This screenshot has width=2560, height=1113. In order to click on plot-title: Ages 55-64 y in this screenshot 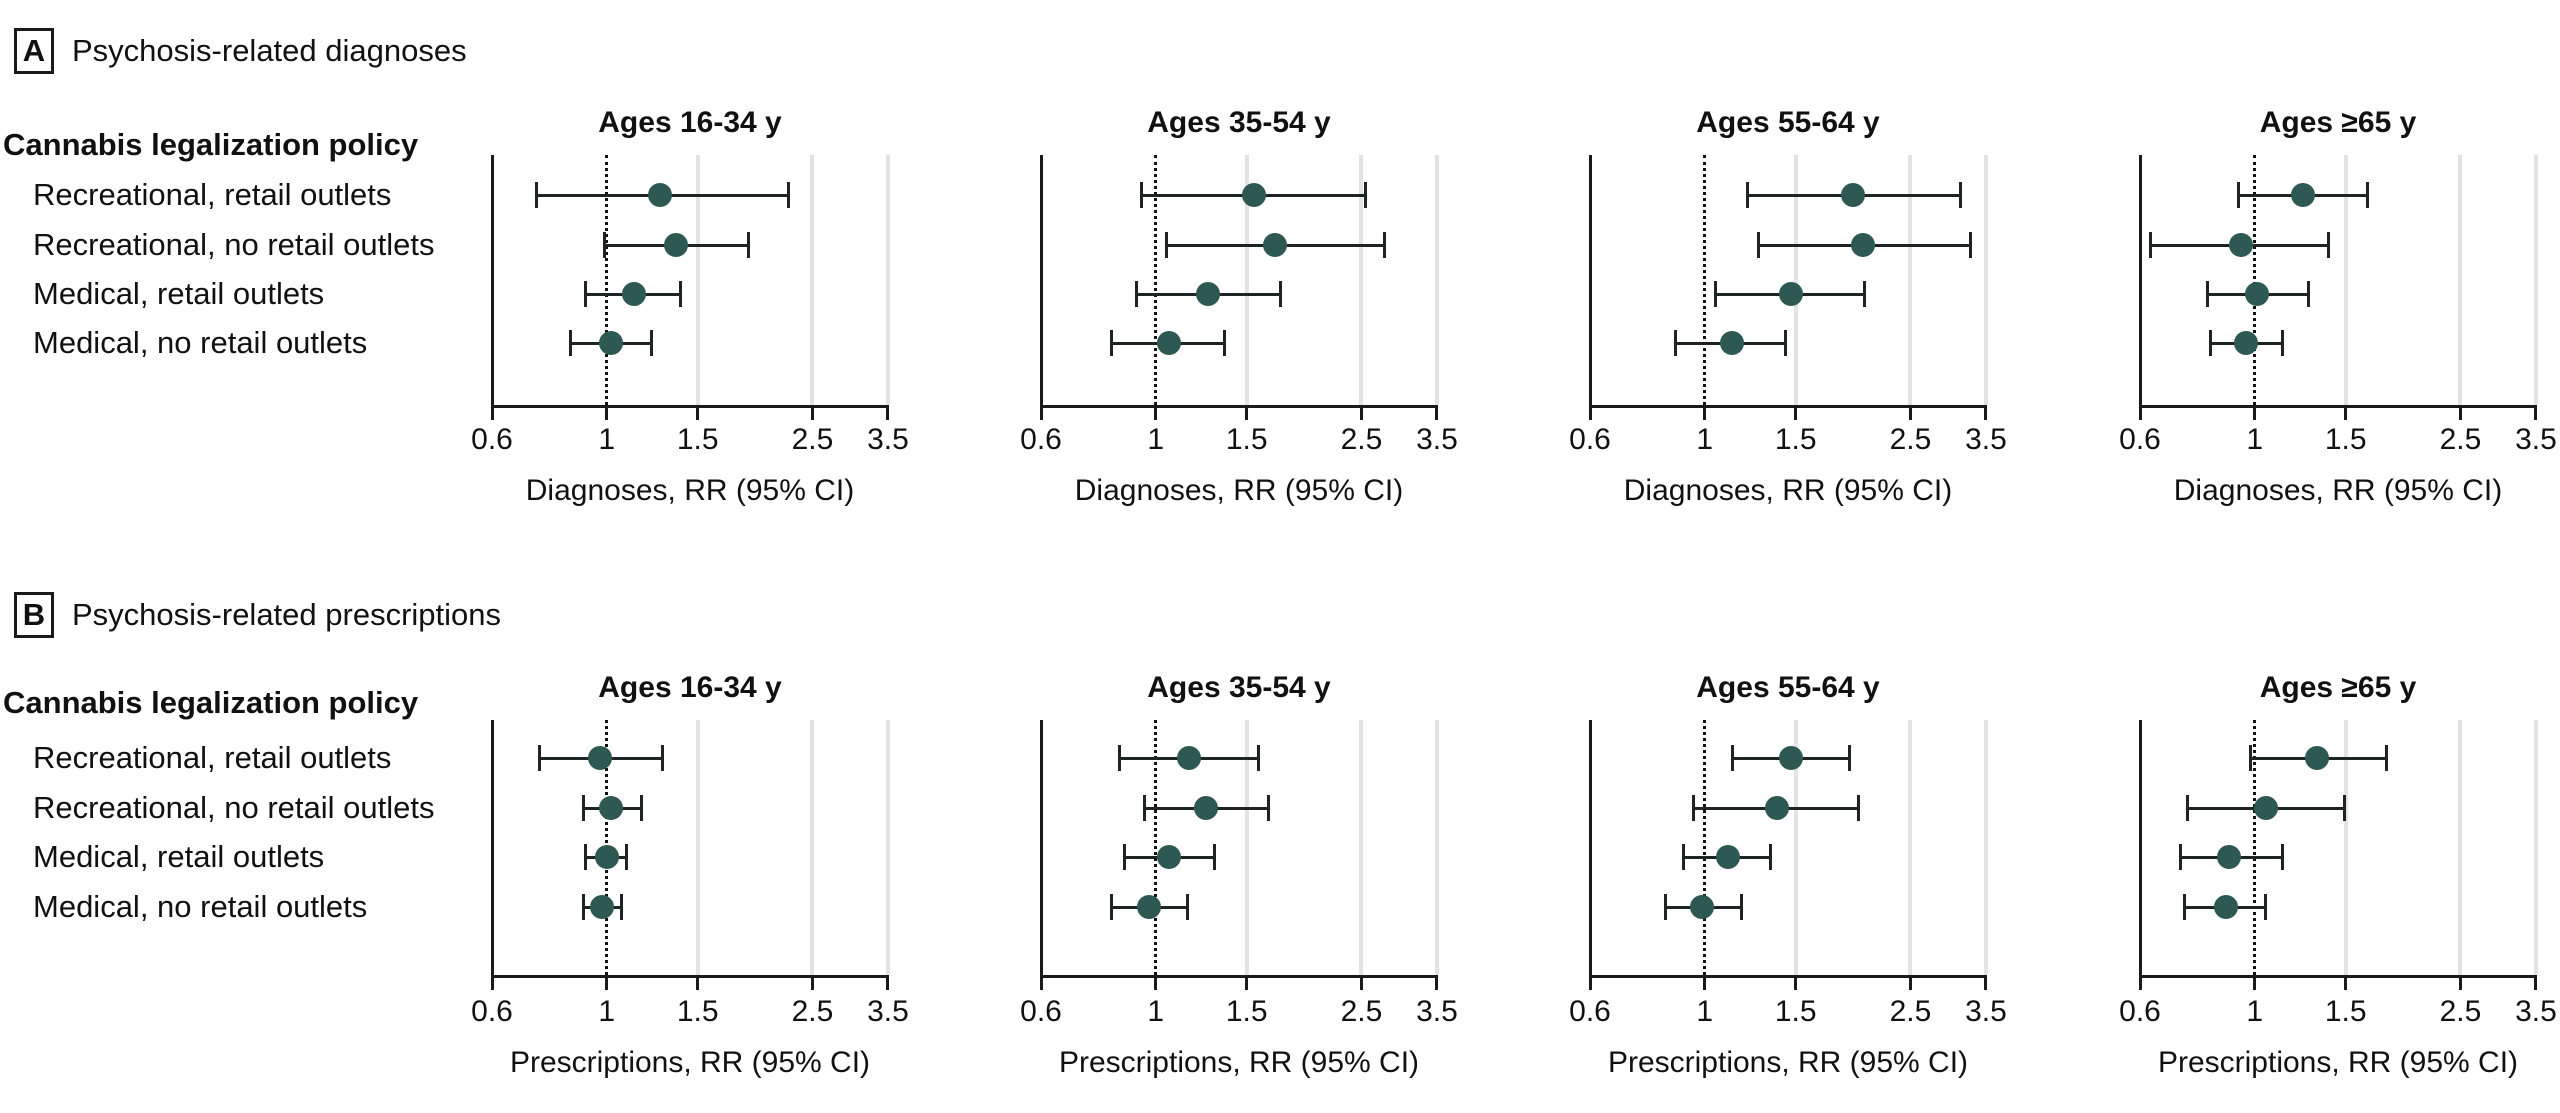, I will do `click(1788, 687)`.